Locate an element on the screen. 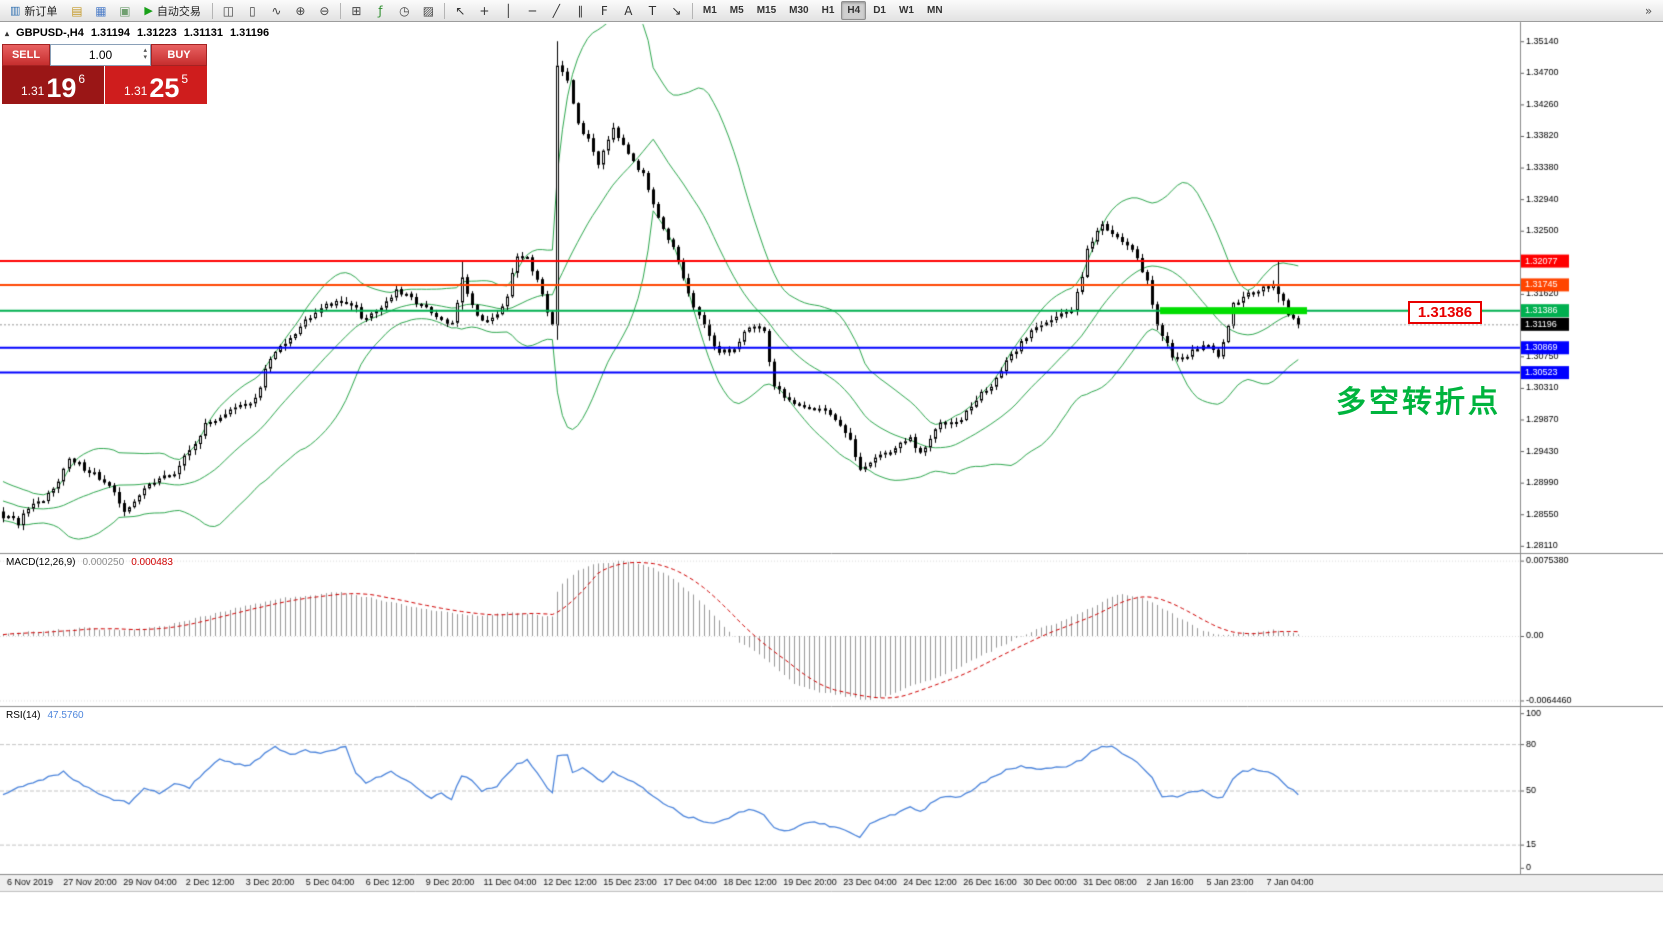 The width and height of the screenshot is (1663, 946). timeframe-w1: W1 is located at coordinates (906, 10).